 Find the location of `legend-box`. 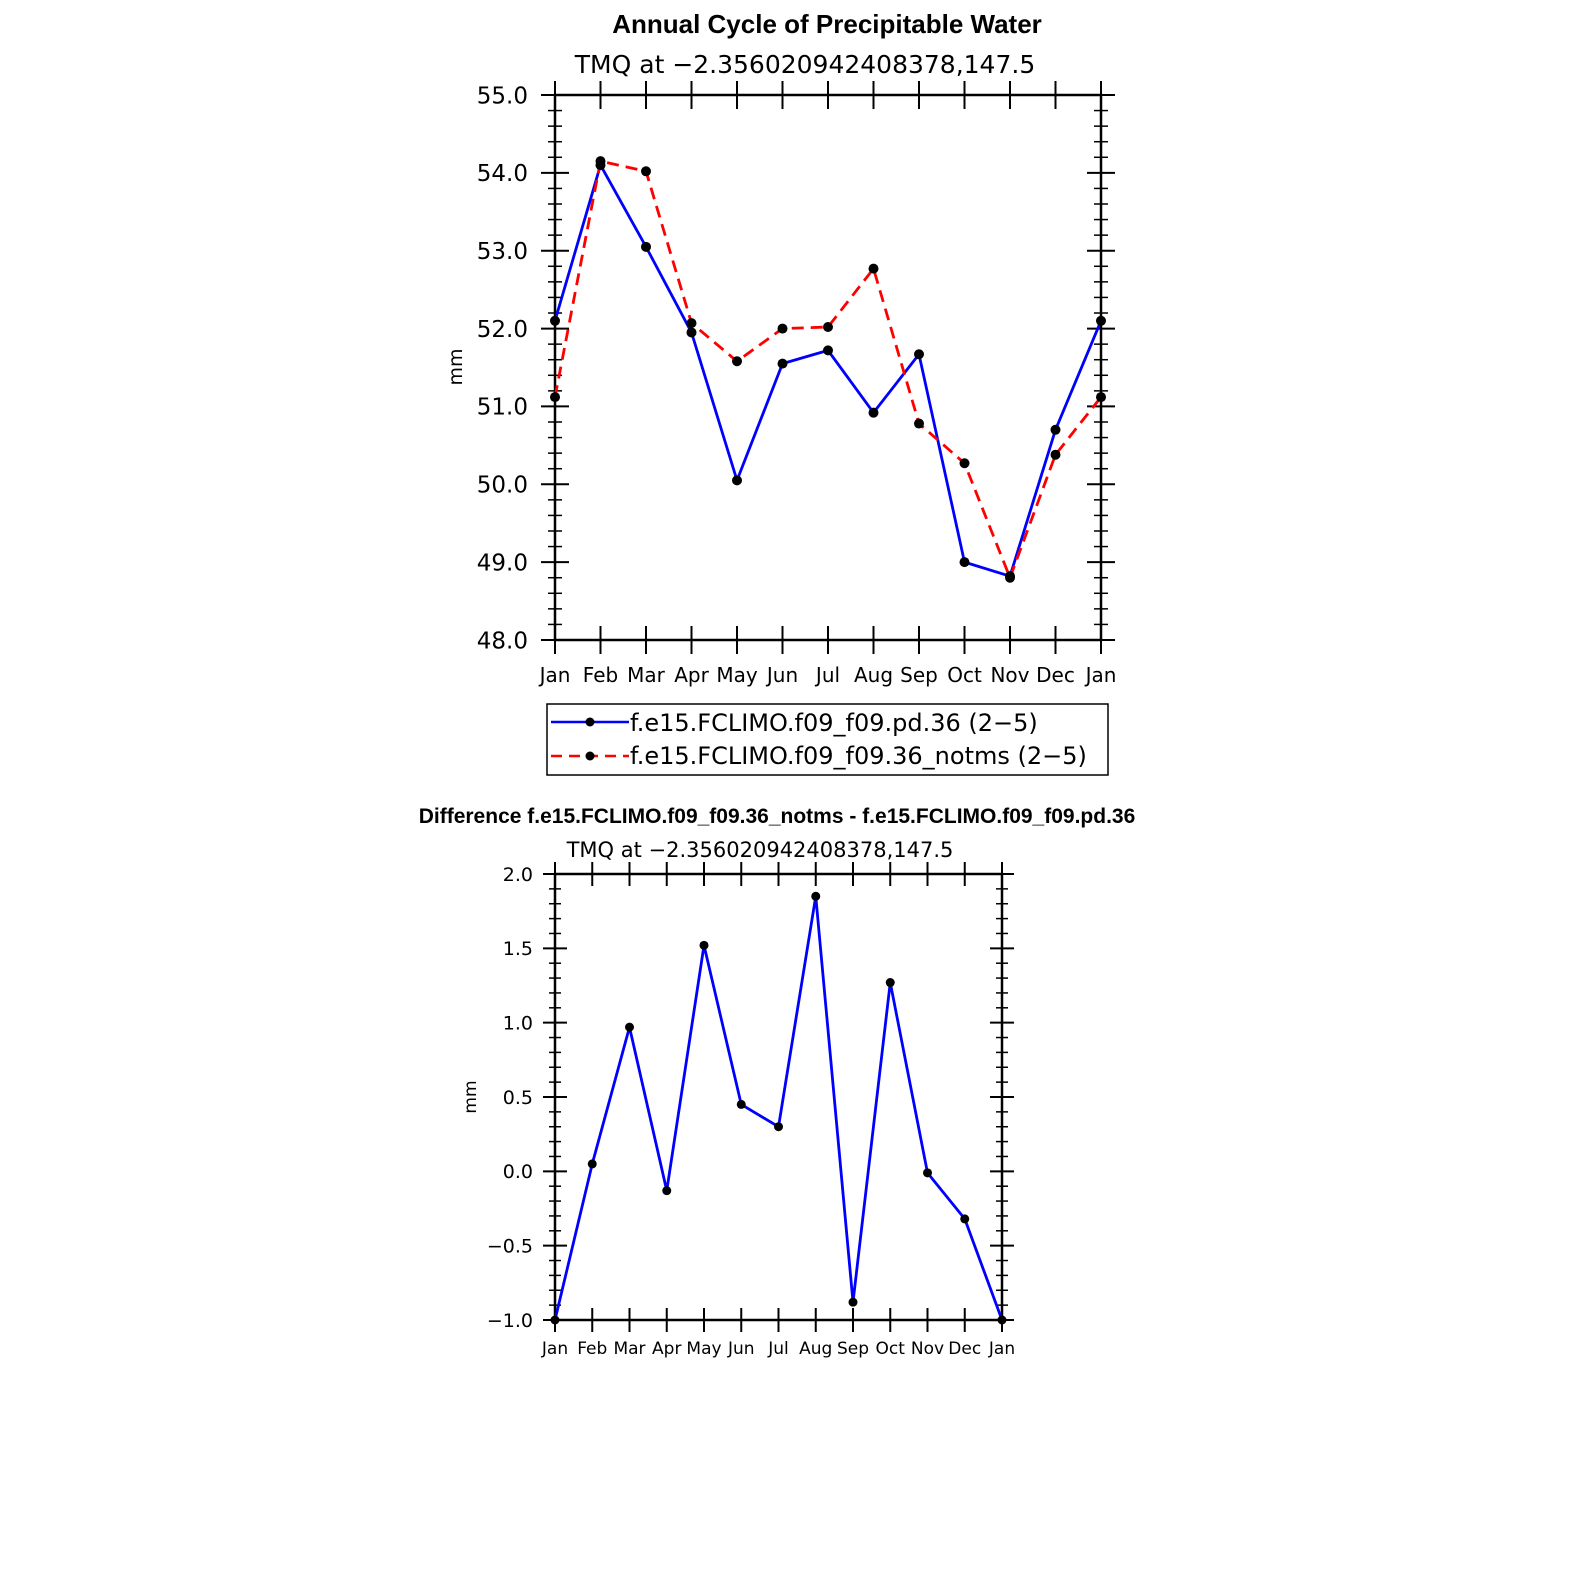

legend-box is located at coordinates (827, 739).